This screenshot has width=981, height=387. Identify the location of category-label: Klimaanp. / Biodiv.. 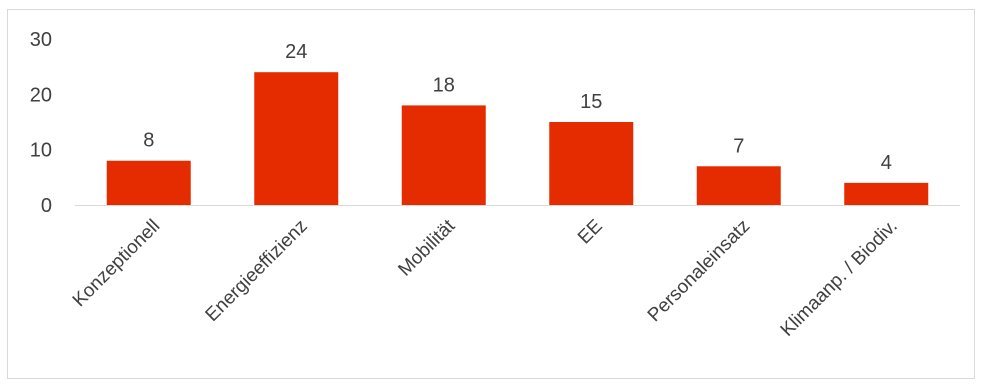
(839, 278).